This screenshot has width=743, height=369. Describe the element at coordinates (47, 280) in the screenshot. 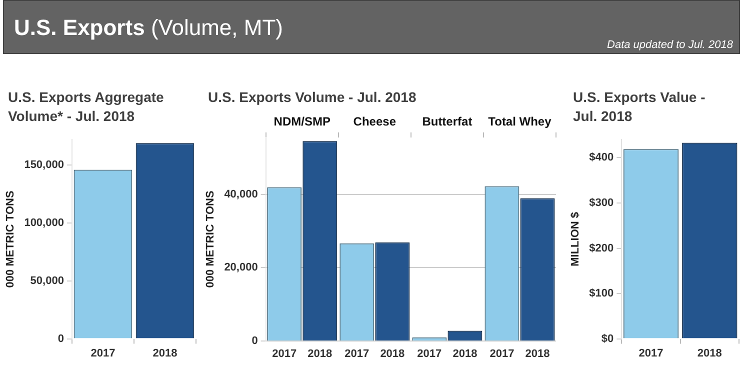

I see `y-tick-label: 50,000` at that location.